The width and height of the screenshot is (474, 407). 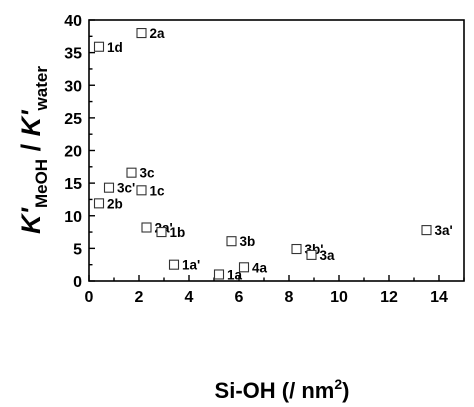 What do you see at coordinates (33, 150) in the screenshot?
I see `y-axis-title: K'MeOH / K'water` at bounding box center [33, 150].